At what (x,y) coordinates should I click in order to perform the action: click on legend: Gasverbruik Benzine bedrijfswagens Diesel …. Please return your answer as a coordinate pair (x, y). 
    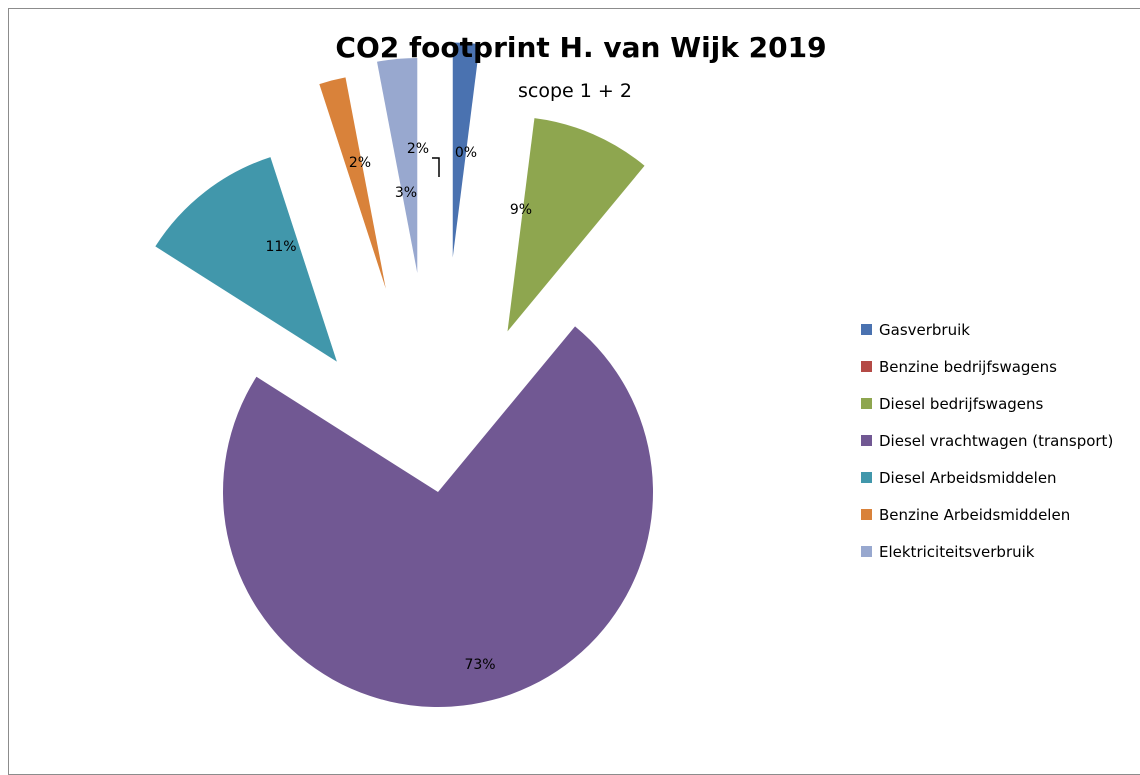
    Looking at the image, I should click on (987, 441).